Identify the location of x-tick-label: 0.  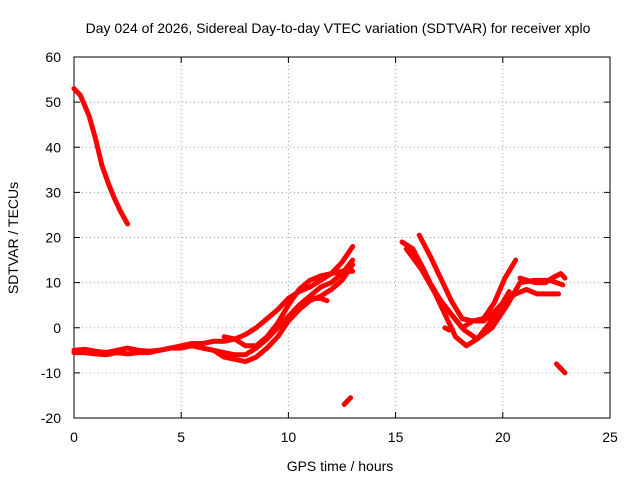
(74, 437).